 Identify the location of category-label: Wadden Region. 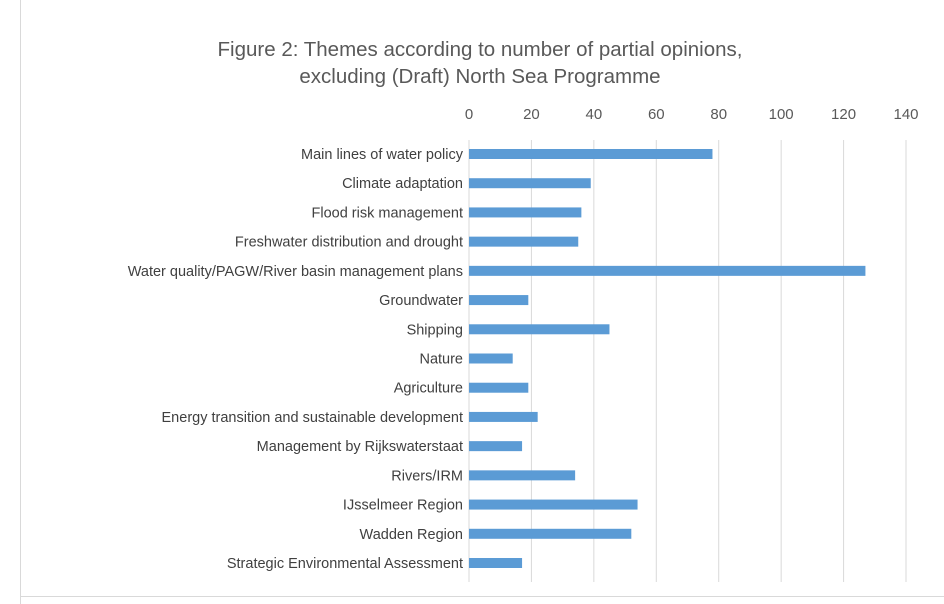
(411, 535).